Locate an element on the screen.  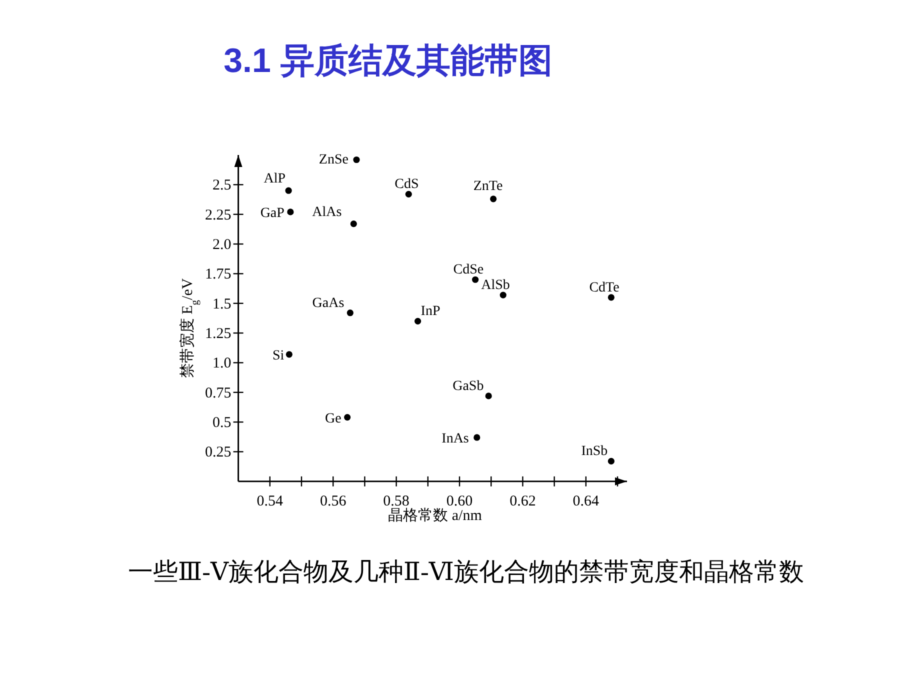
annotation: CdS is located at coordinates (406, 184).